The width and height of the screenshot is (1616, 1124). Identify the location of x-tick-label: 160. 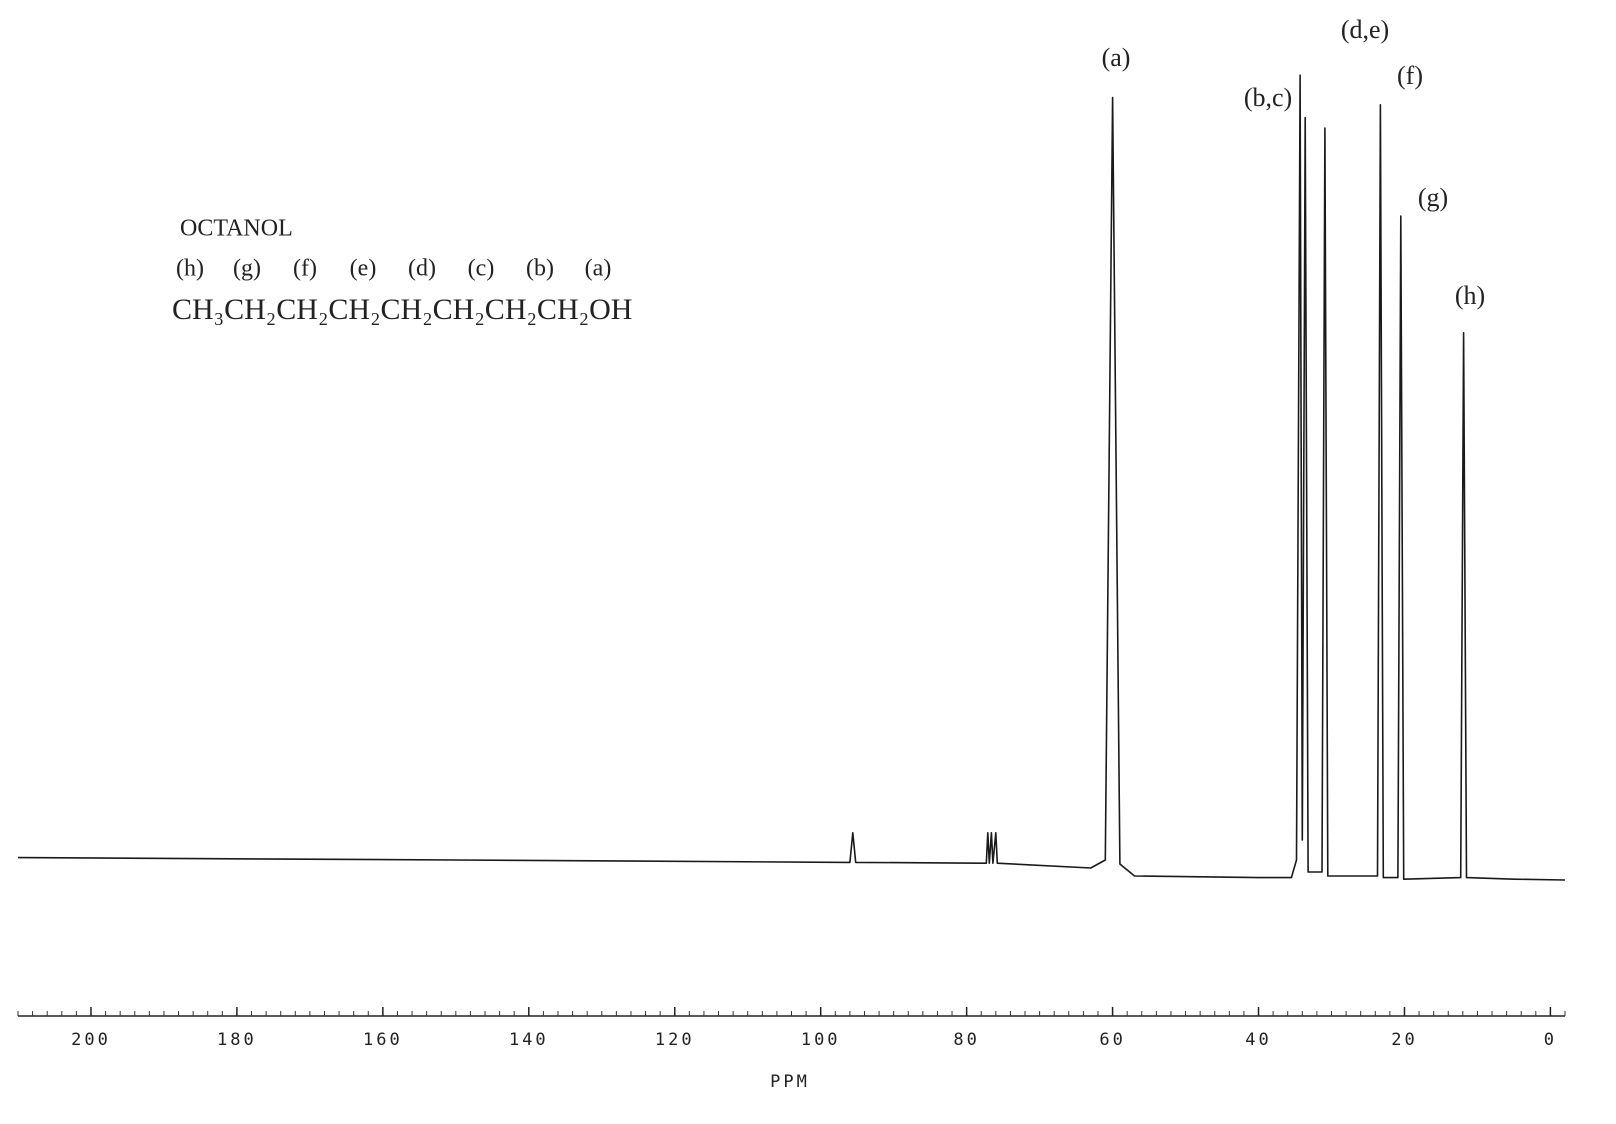
(383, 1040).